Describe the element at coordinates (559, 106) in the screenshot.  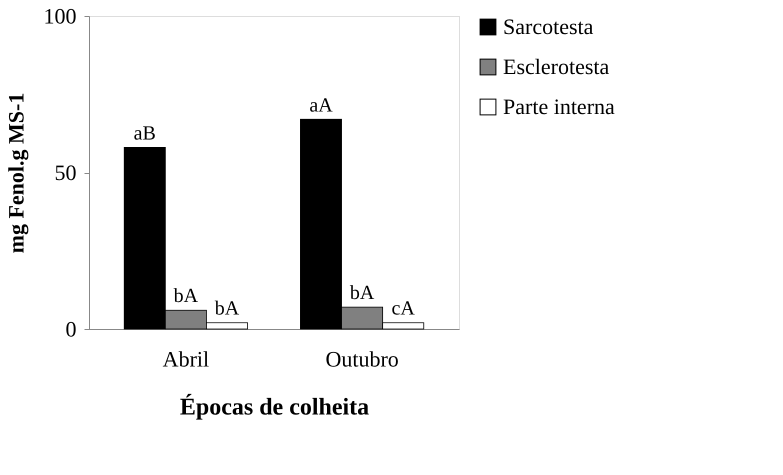
I see `legend-label: Parte interna` at that location.